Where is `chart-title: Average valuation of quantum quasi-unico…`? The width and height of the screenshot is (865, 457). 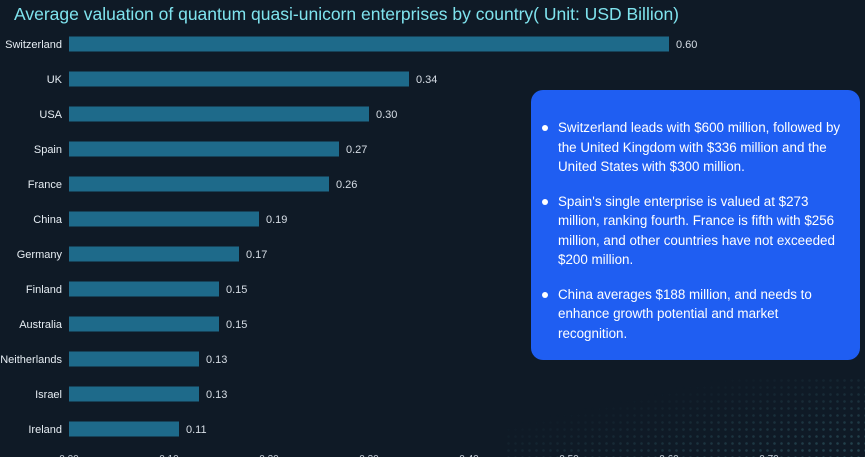 chart-title: Average valuation of quantum quasi-unico… is located at coordinates (347, 14).